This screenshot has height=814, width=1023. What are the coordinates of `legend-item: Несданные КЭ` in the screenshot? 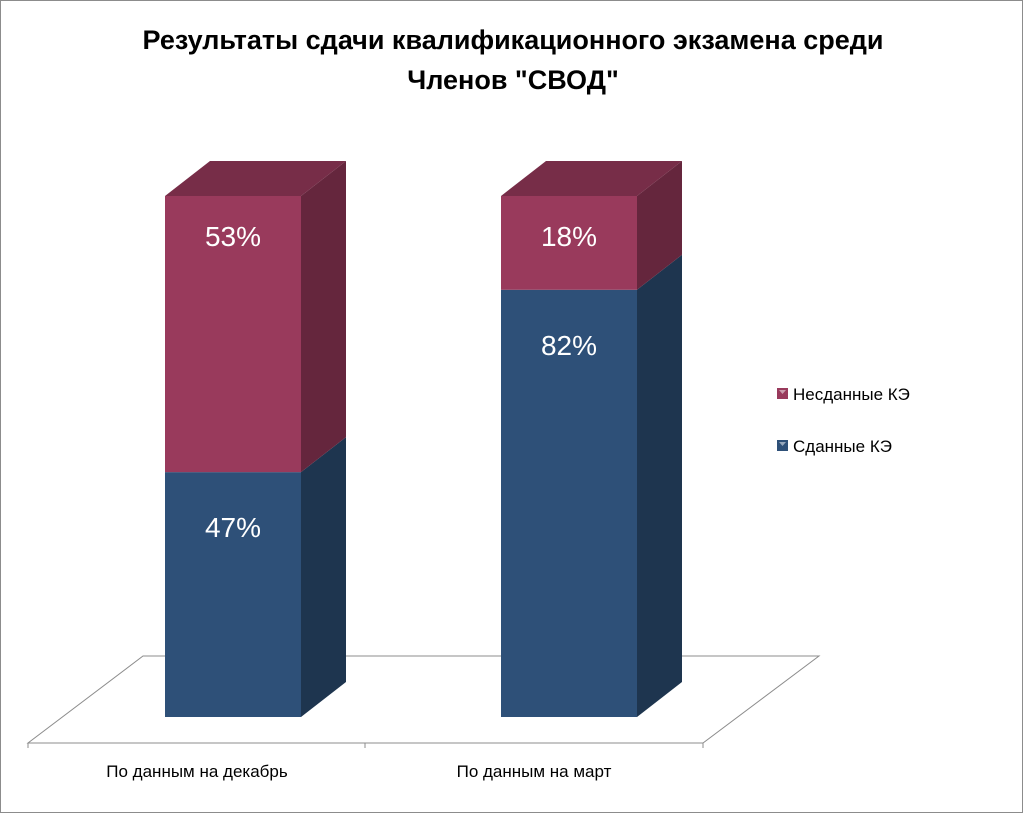 It's located at (843, 394).